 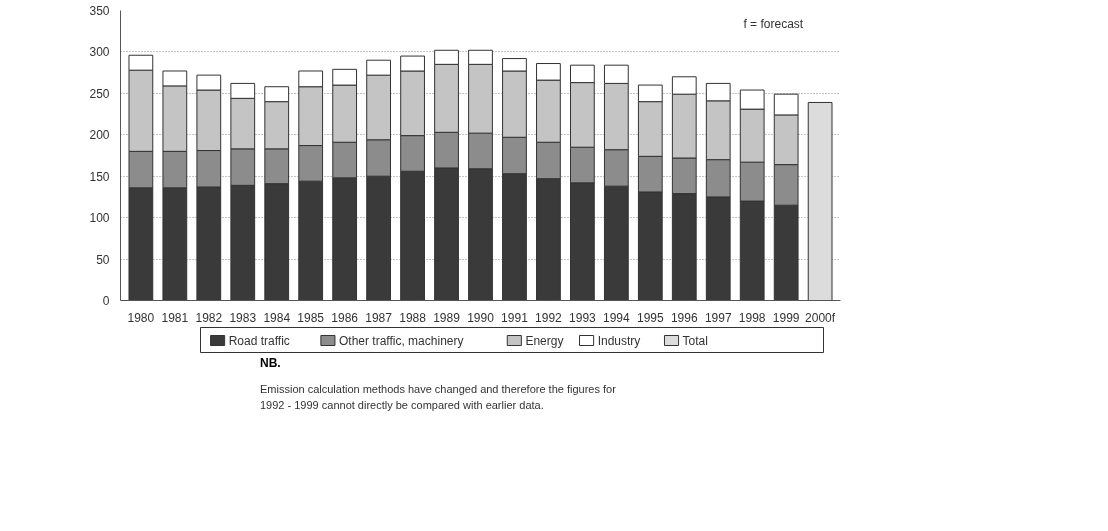 What do you see at coordinates (481, 317) in the screenshot?
I see `x-tick-label: 1990` at bounding box center [481, 317].